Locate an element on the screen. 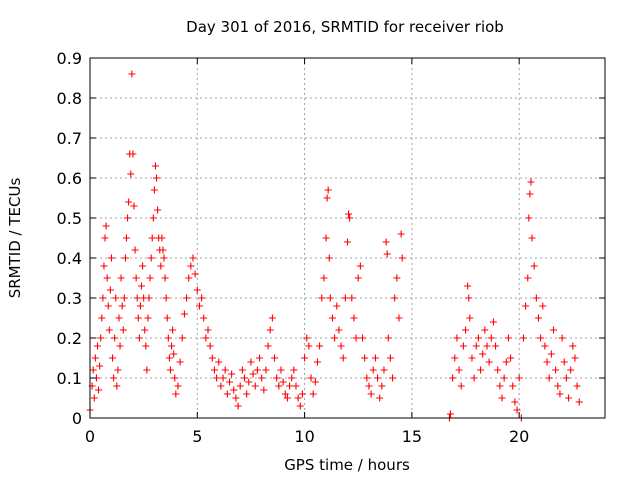  y-tick-label: 0.5 is located at coordinates (69, 218).